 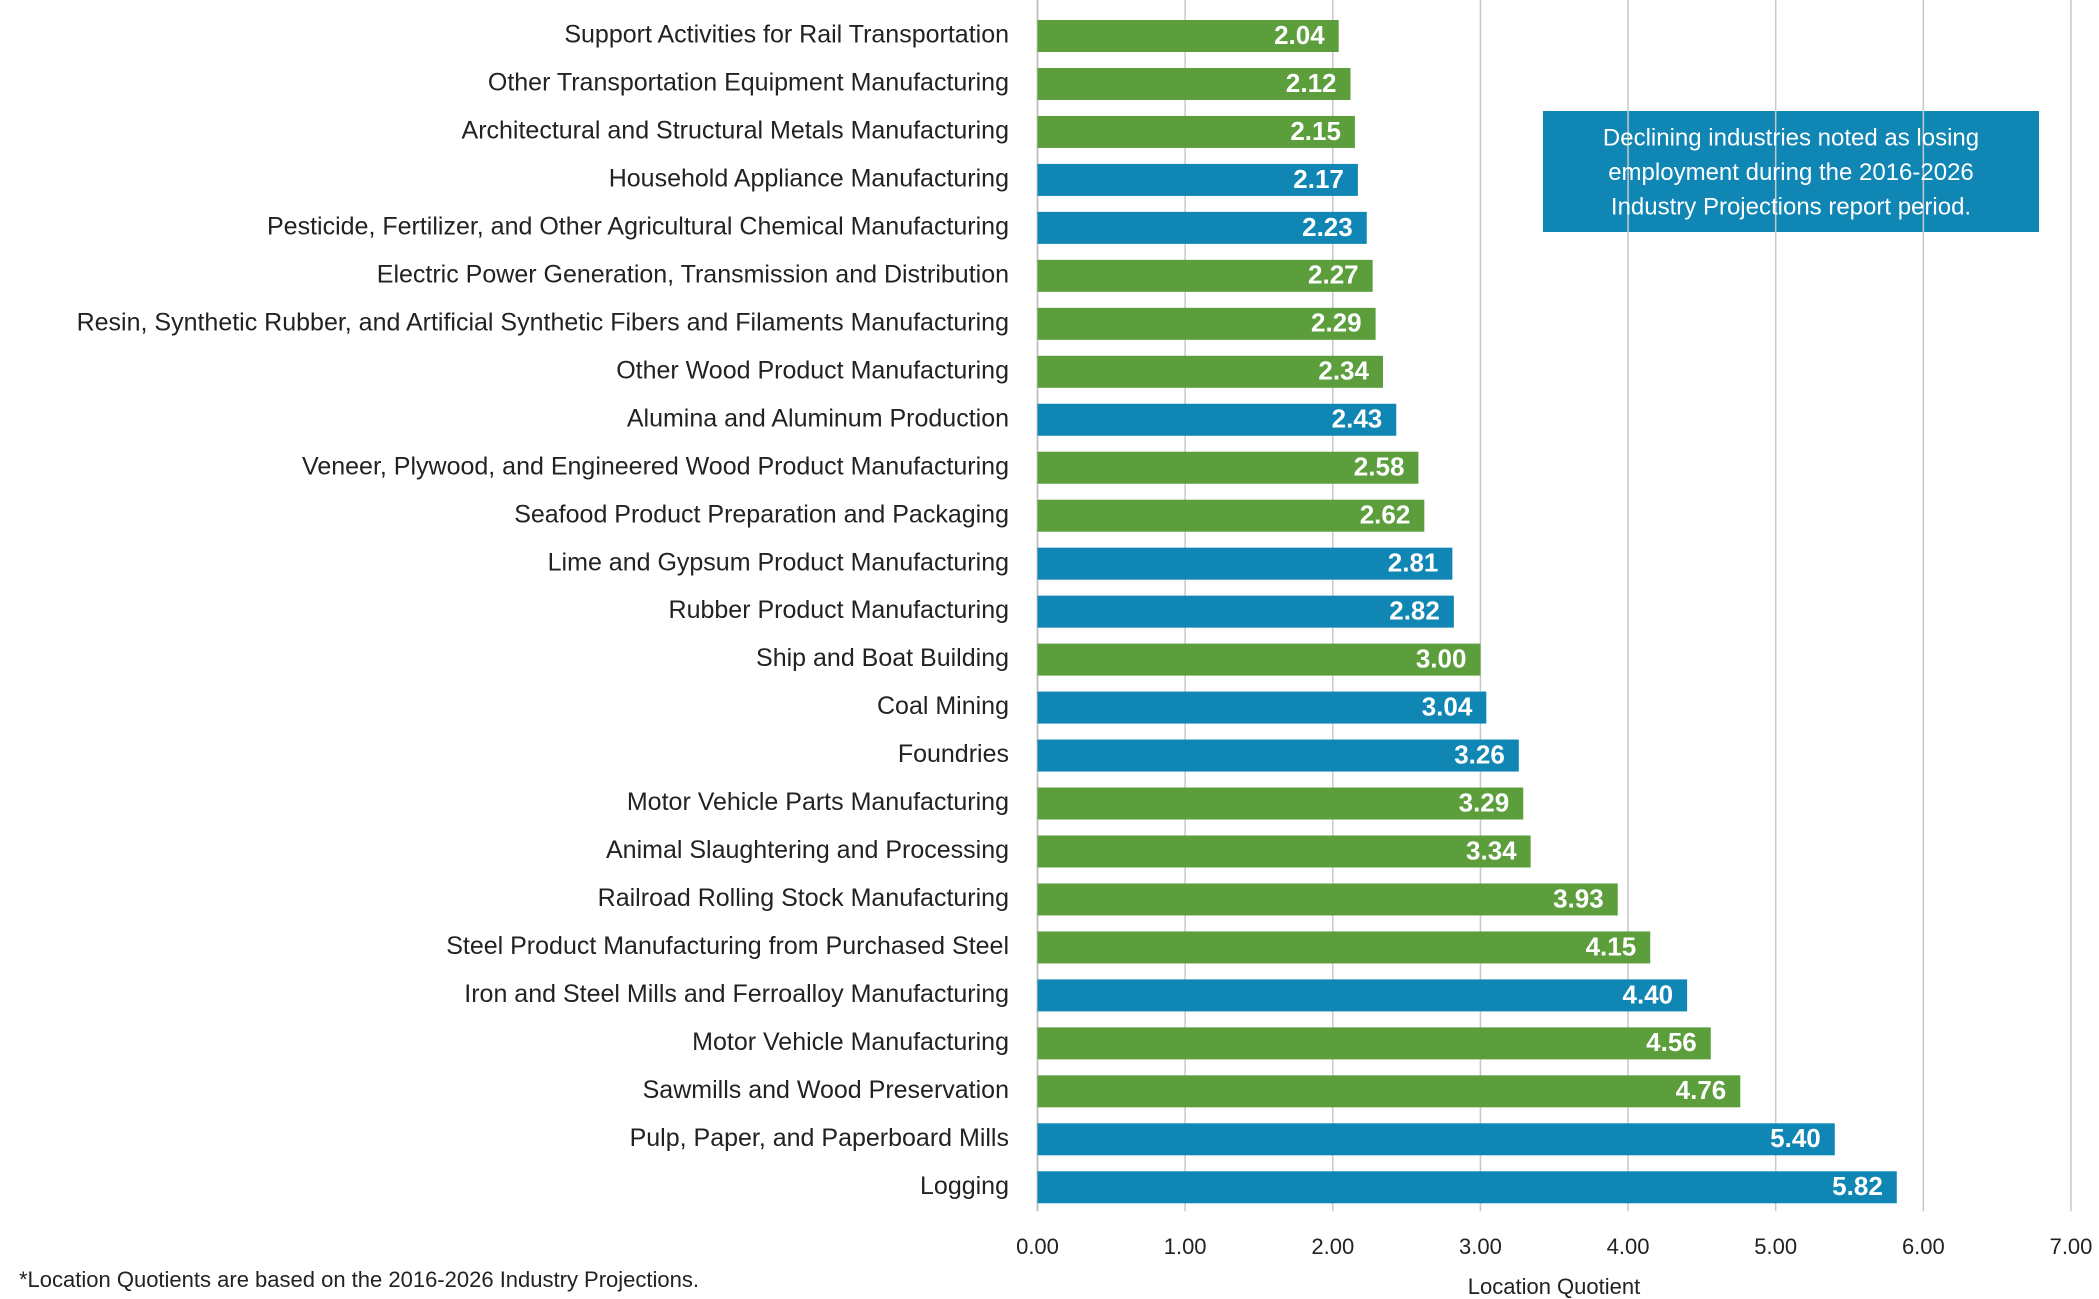 I want to click on x-tick-label: 2.00, so click(x=1332, y=1246).